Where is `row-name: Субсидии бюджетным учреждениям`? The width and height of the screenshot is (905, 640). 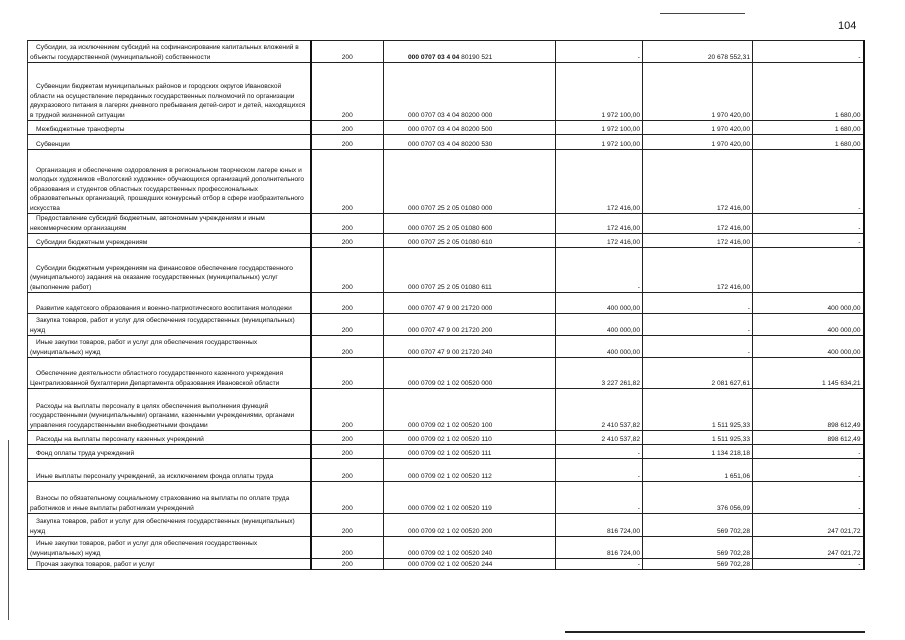
row-name: Субсидии бюджетным учреждениям is located at coordinates (169, 240).